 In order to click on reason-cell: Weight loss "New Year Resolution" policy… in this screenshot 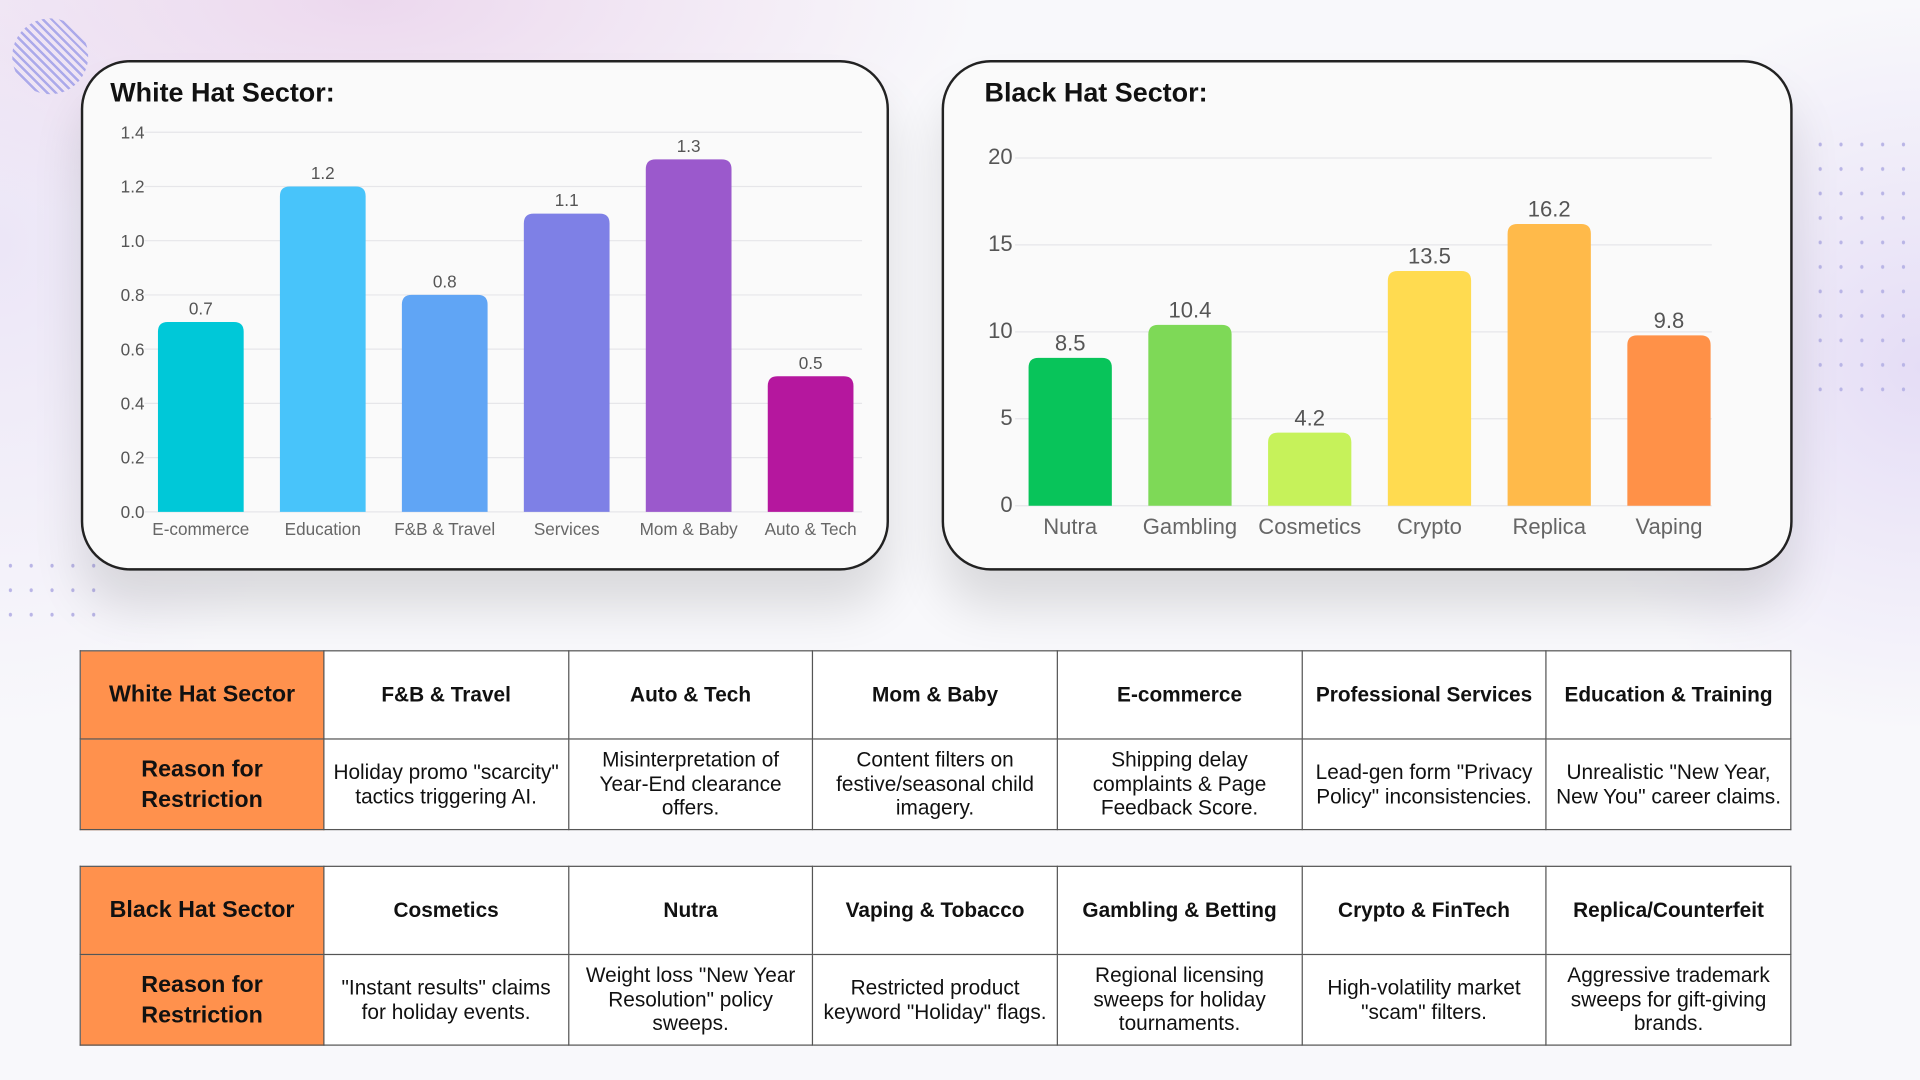, I will do `click(690, 999)`.